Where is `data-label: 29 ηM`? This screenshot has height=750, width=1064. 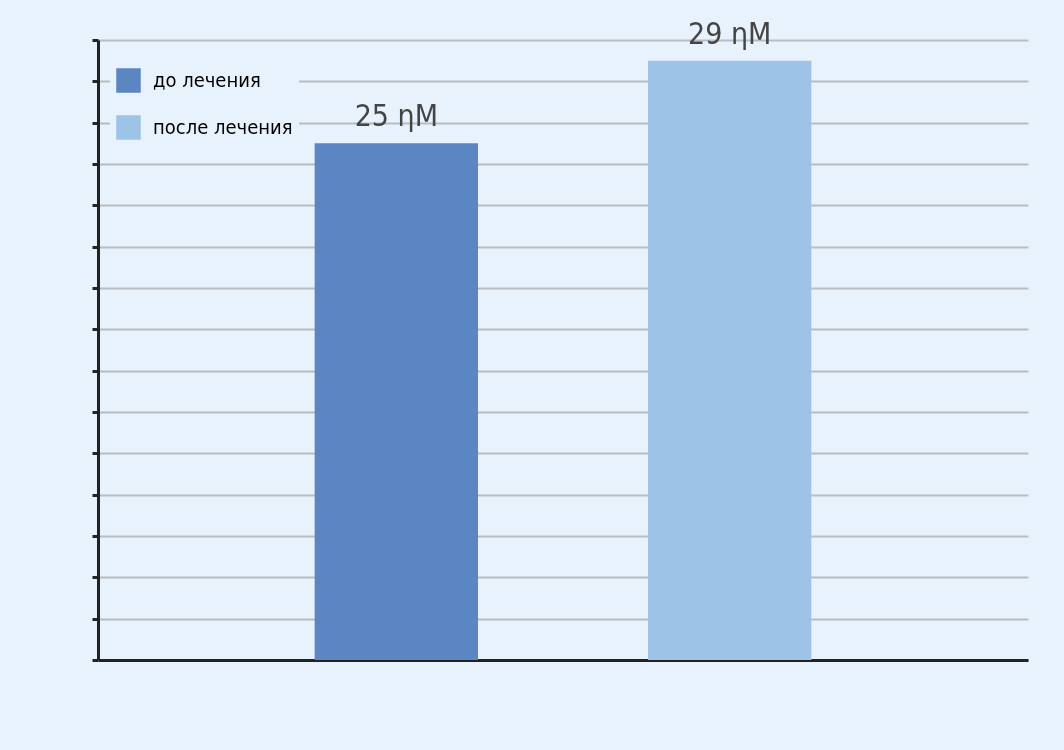
data-label: 29 ηM is located at coordinates (730, 33).